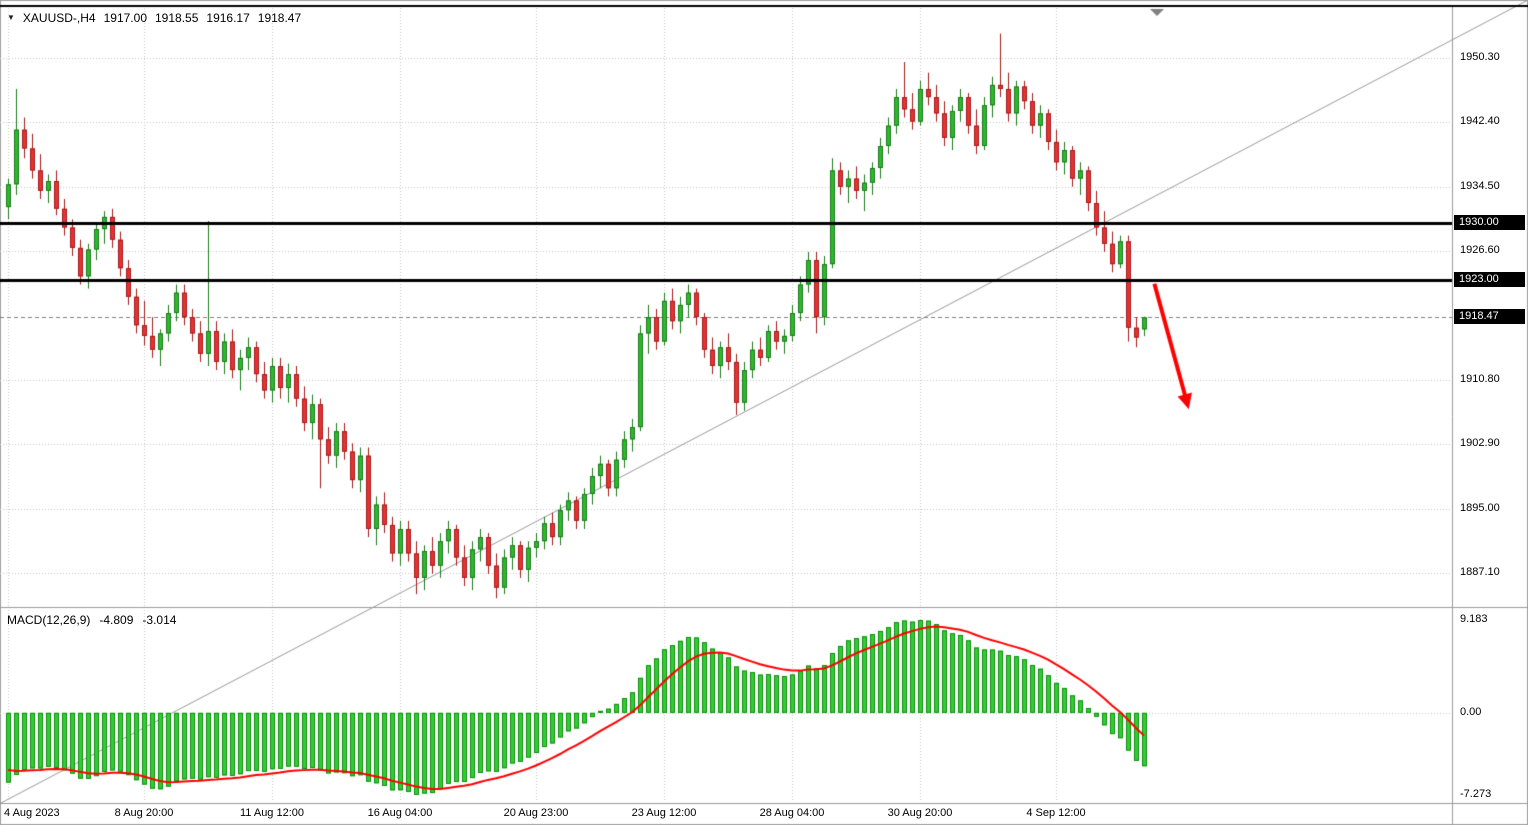 The image size is (1528, 825). I want to click on price-axis-label: 1895.00, so click(1480, 507).